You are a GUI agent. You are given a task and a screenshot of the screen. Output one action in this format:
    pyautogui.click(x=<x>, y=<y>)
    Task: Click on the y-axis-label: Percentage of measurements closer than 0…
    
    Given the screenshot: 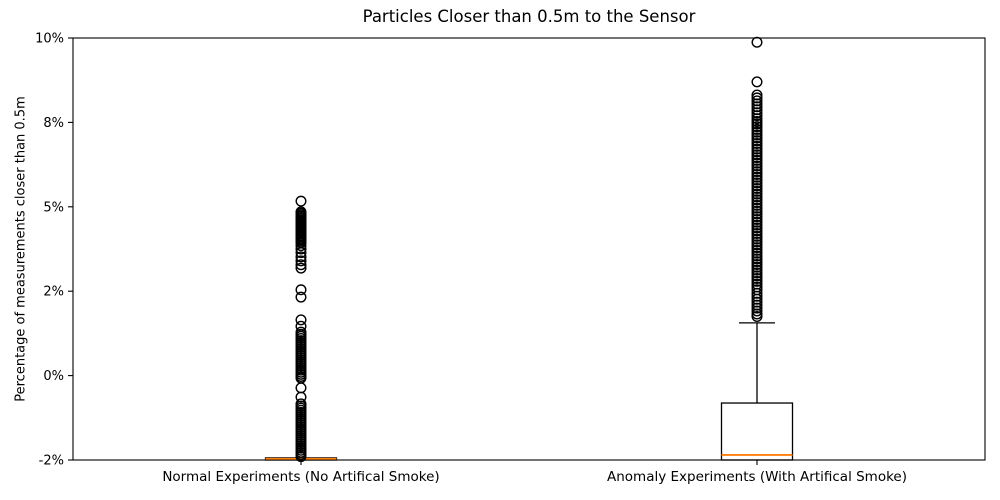 What is the action you would take?
    pyautogui.click(x=21, y=249)
    